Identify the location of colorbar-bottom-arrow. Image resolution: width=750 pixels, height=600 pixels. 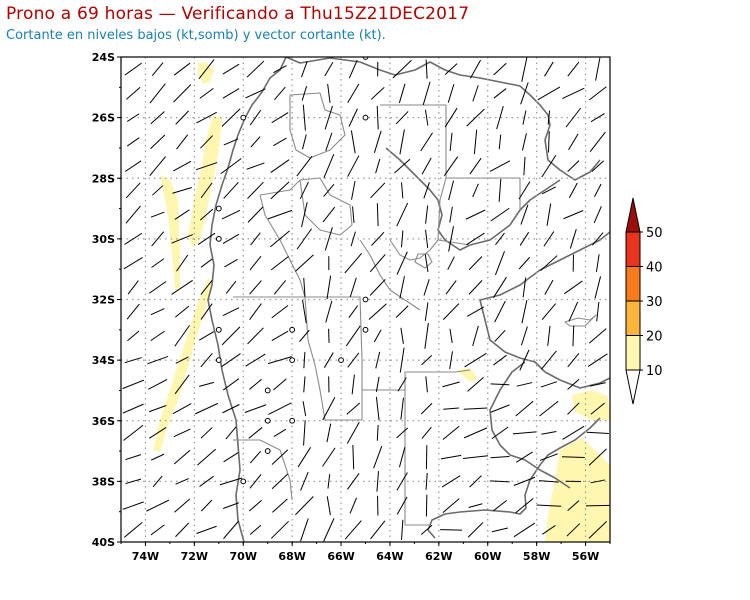
(633, 387).